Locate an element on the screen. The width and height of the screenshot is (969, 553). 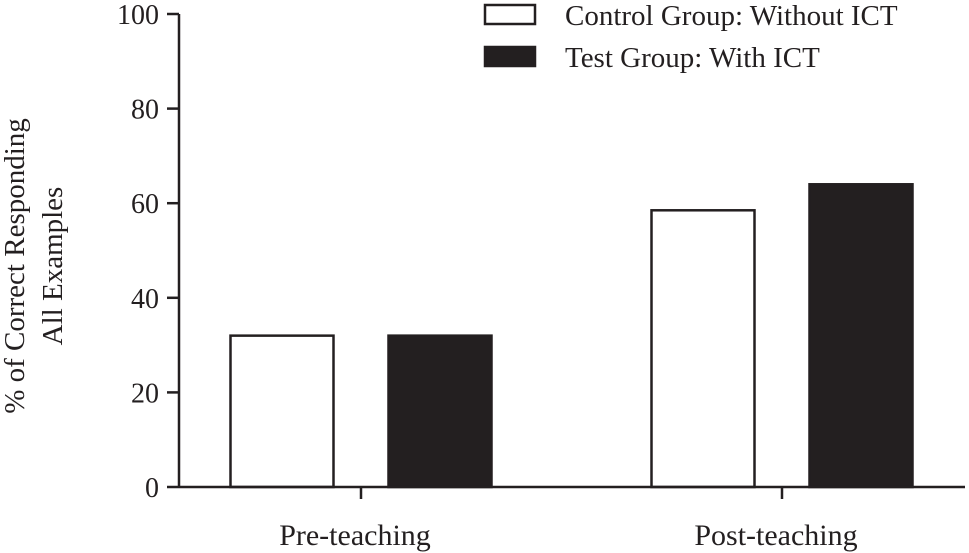
bar-control-pre is located at coordinates (282, 411).